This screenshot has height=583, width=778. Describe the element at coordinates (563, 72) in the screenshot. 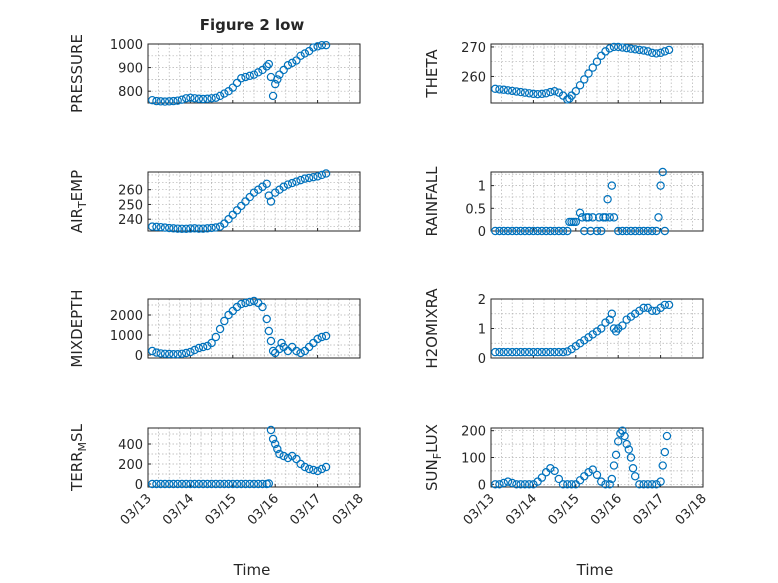

I see `subplot-2: 260 270 THETA` at that location.